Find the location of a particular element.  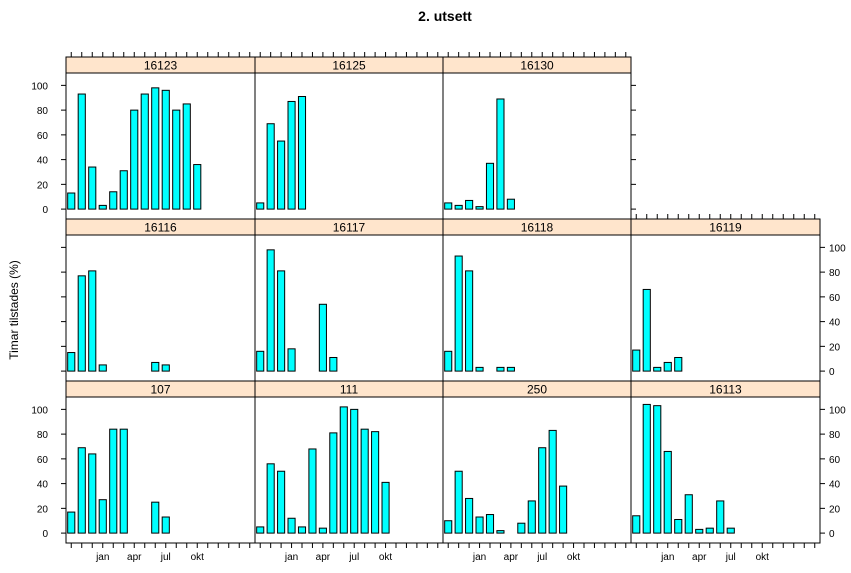

panel-frame is located at coordinates (725, 308).